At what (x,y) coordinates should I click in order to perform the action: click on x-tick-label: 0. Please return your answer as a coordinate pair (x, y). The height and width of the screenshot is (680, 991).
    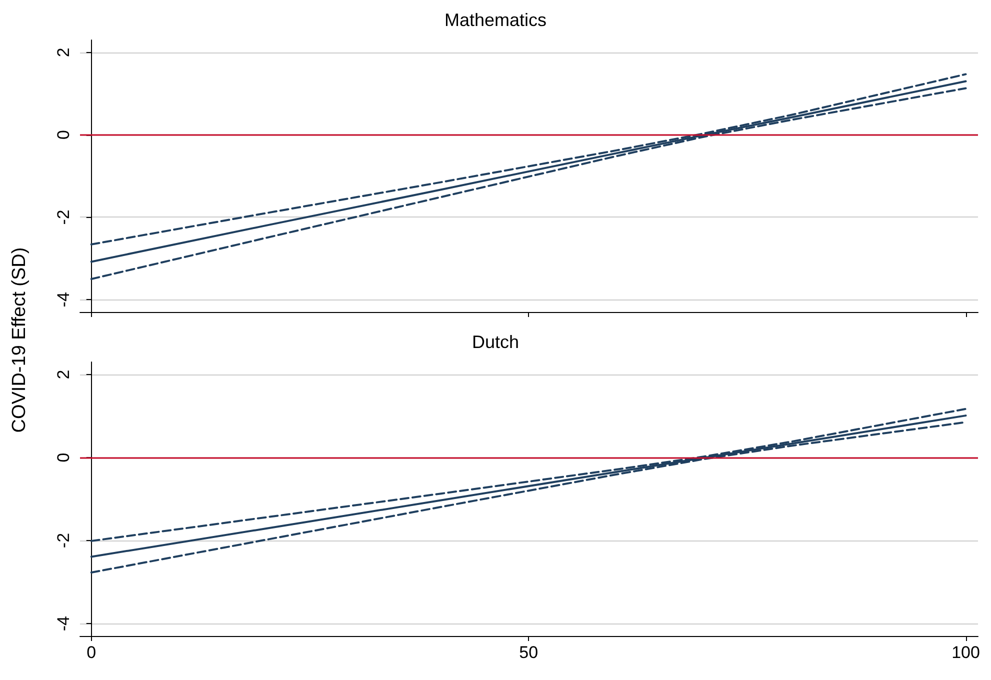
    Looking at the image, I should click on (91, 652).